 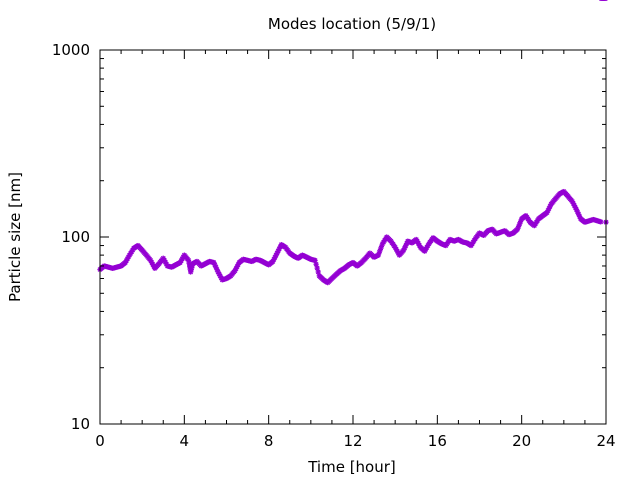 I want to click on x-tick-label: 24, so click(x=605, y=441).